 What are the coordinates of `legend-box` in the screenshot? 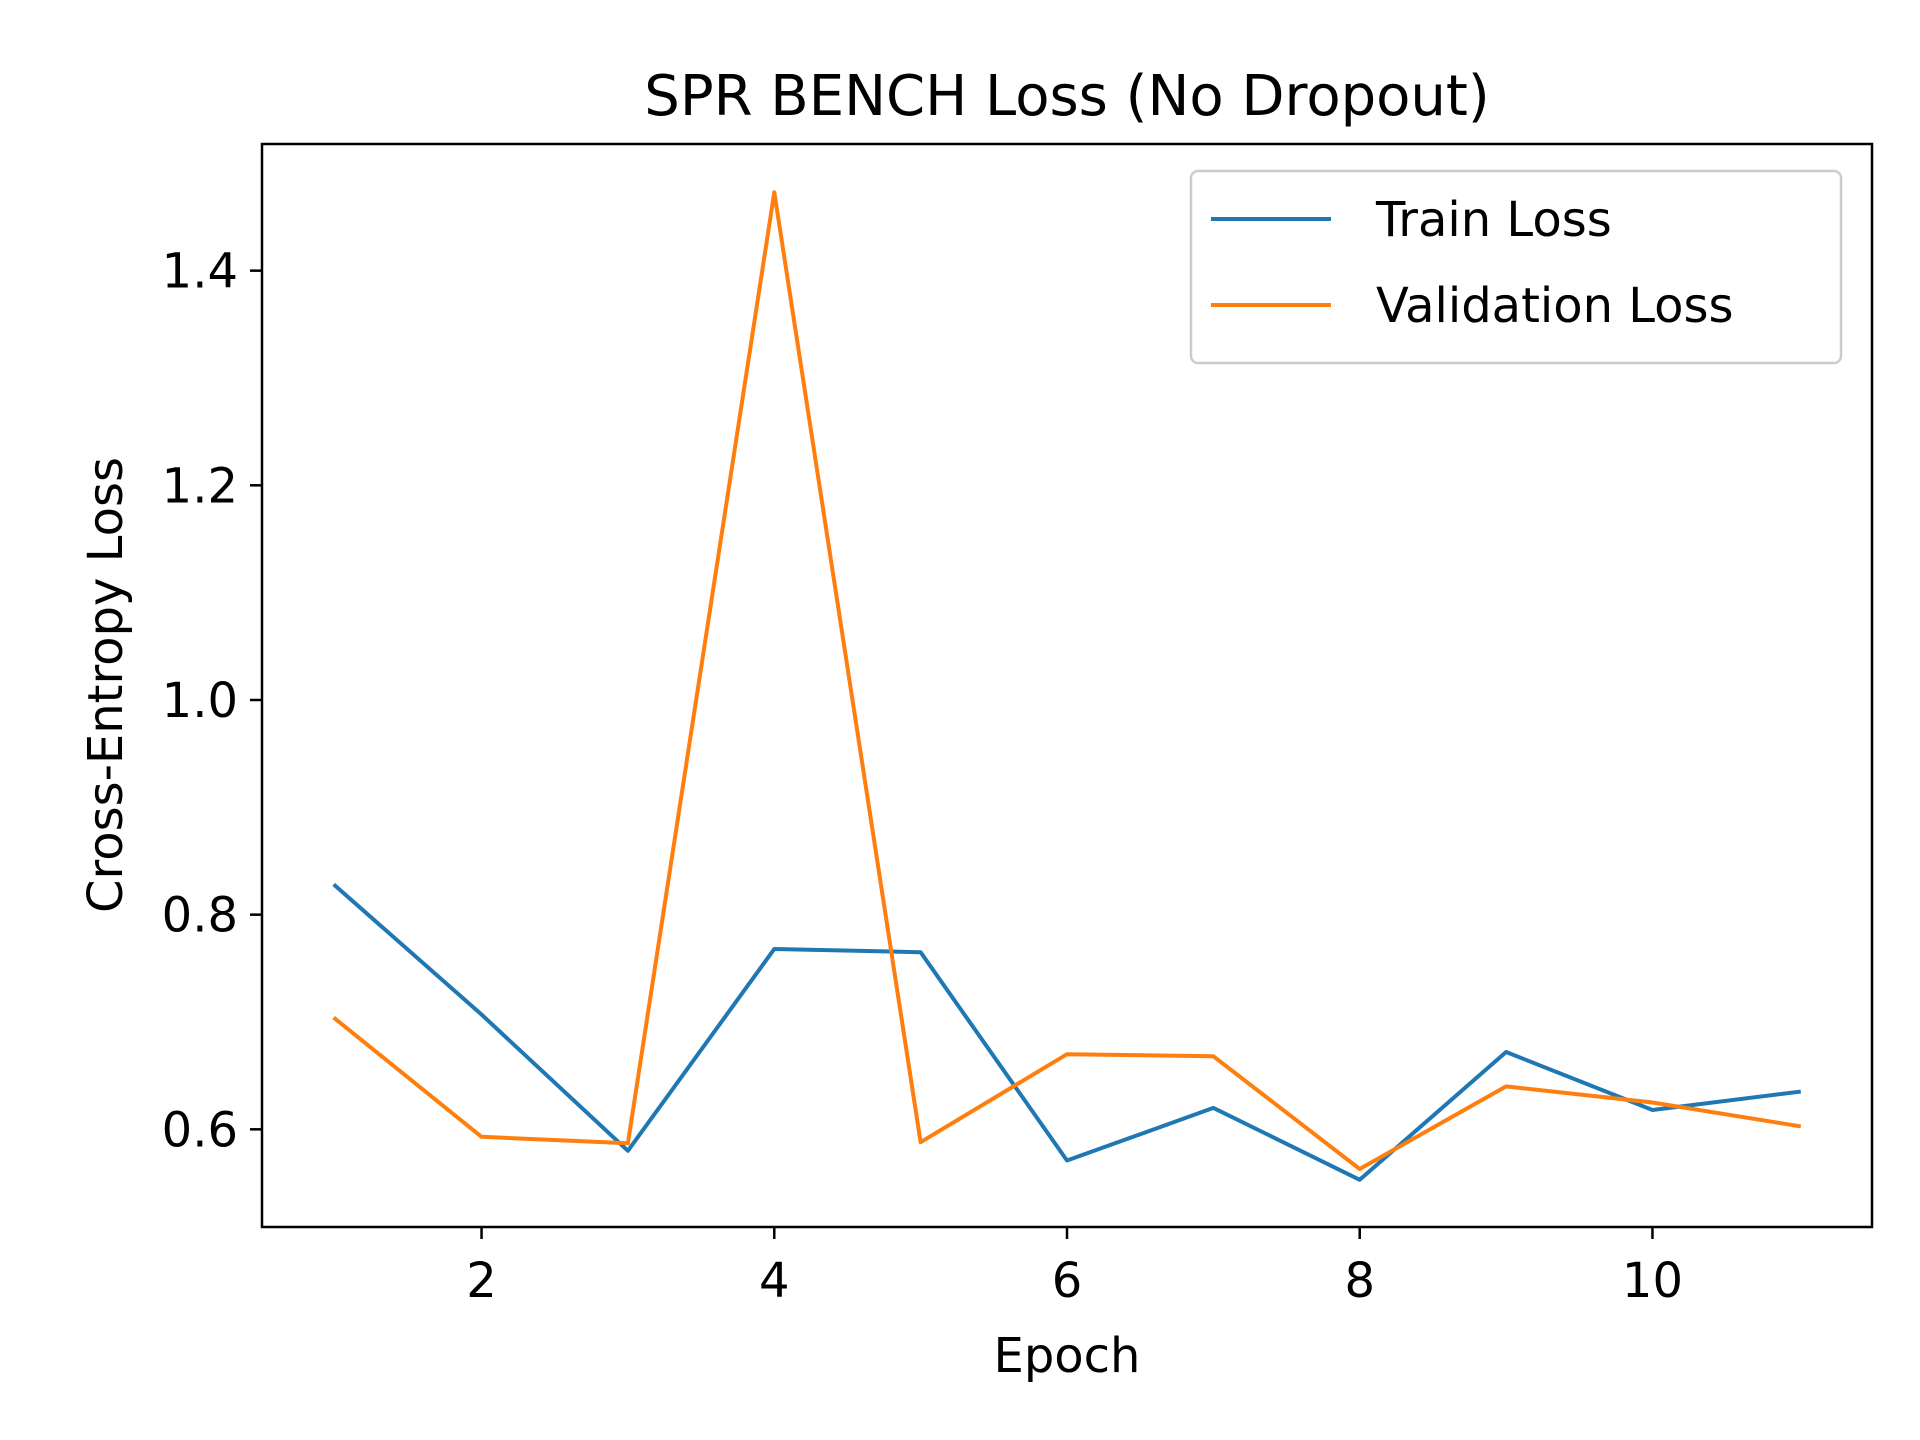 It's located at (1516, 267).